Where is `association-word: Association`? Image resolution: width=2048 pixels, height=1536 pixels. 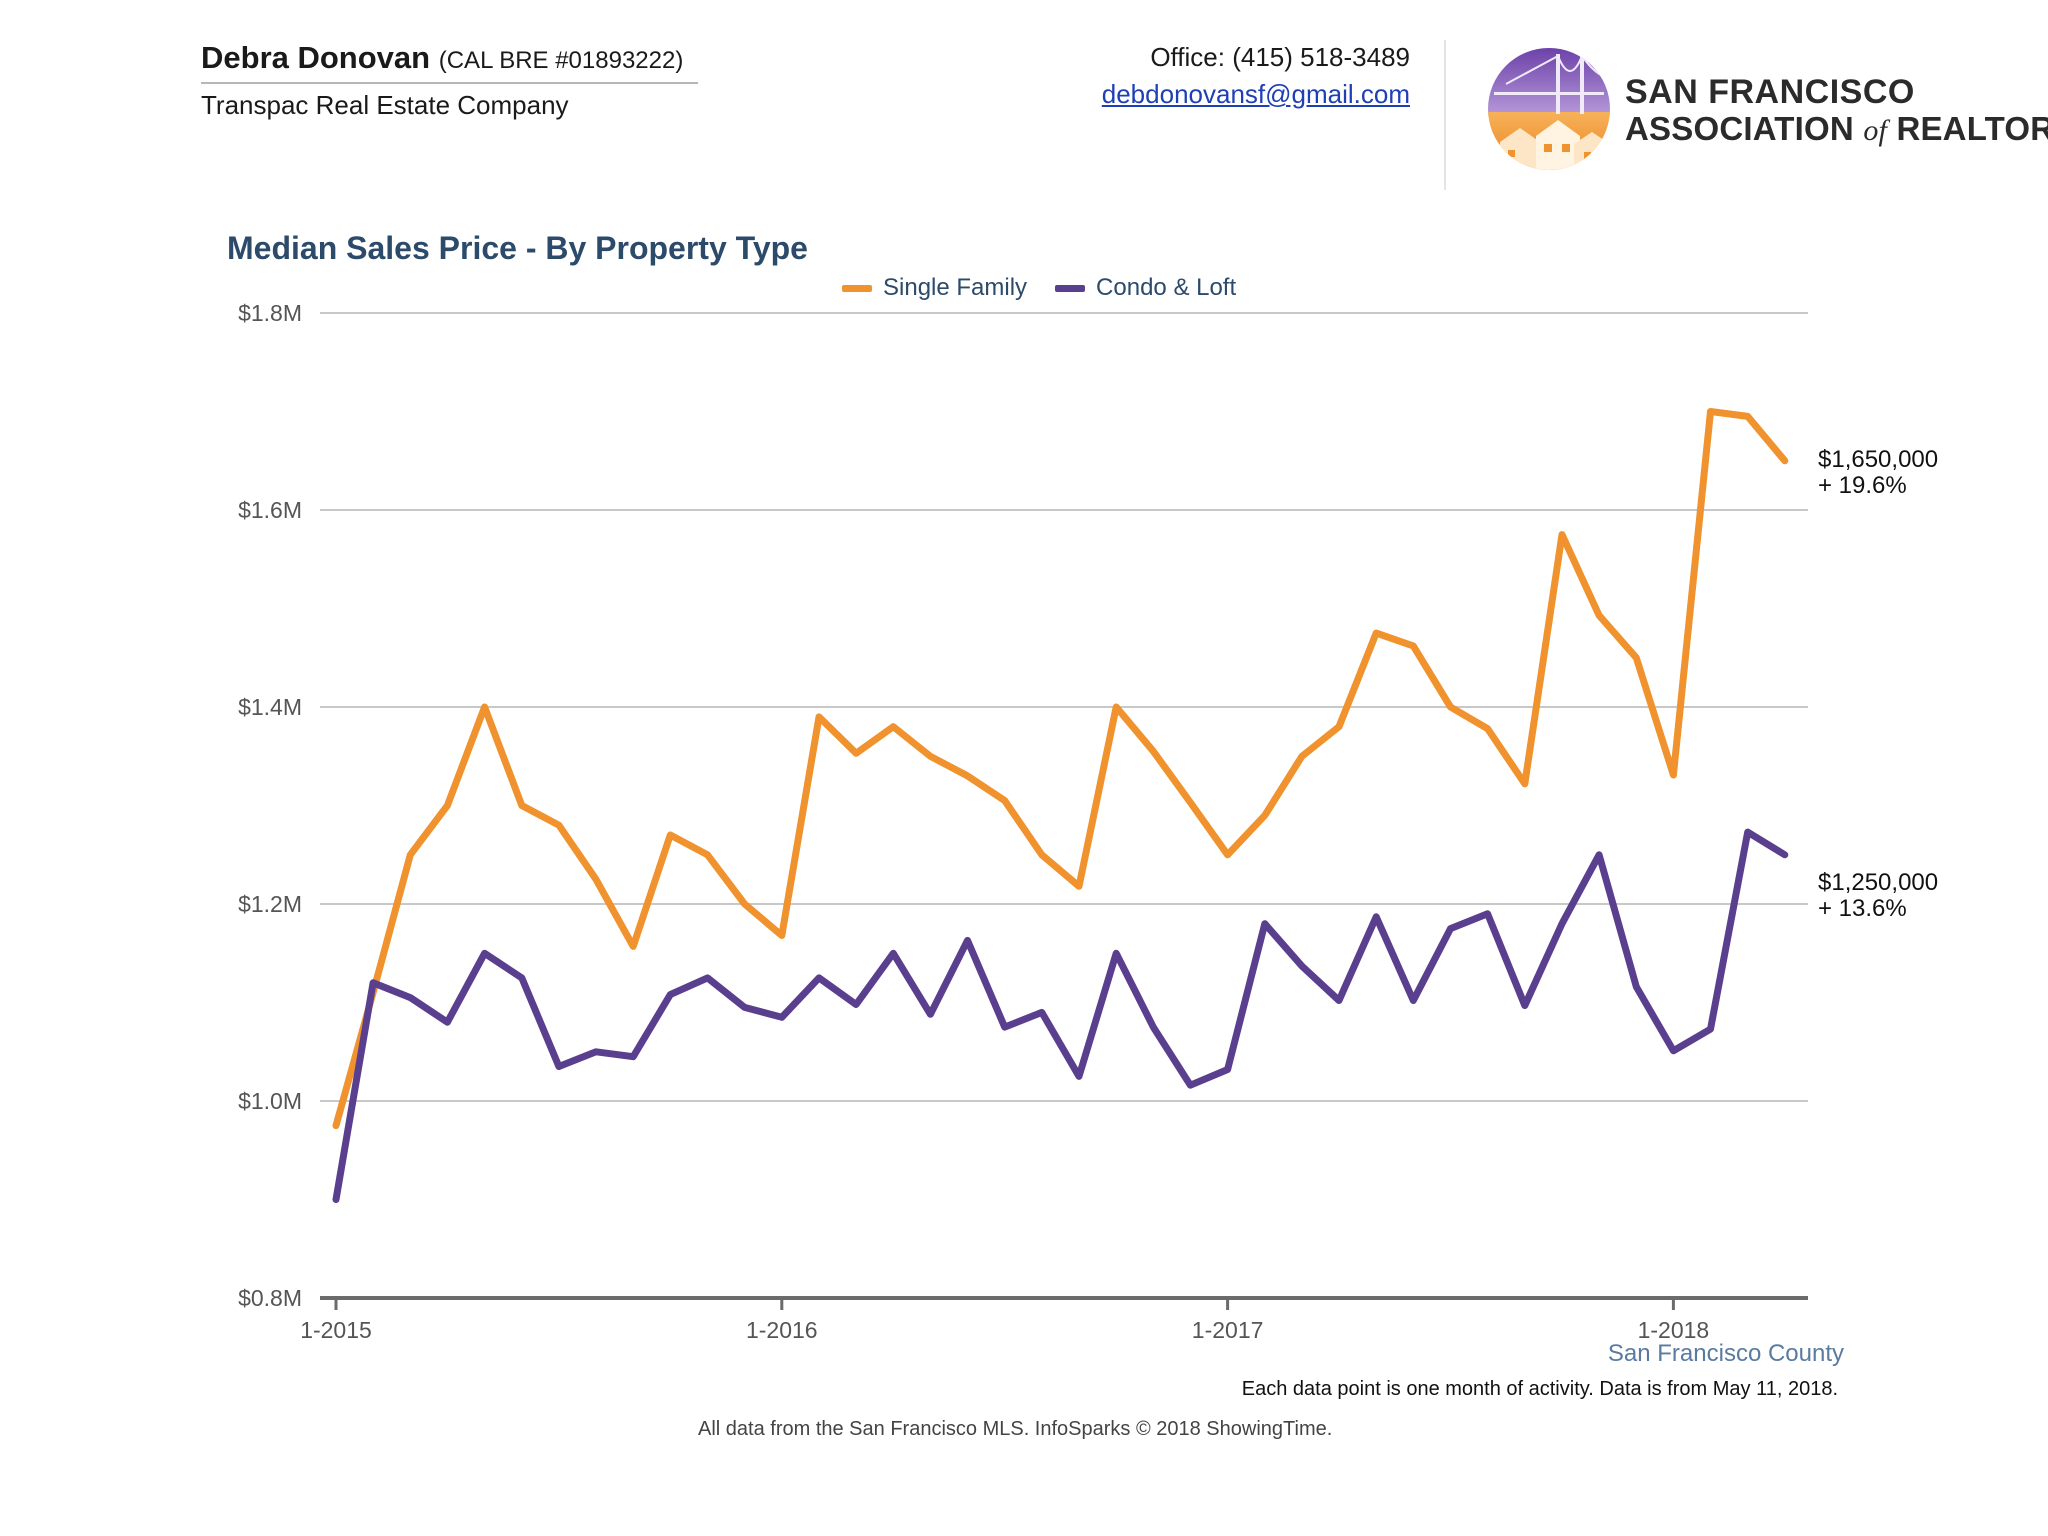
association-word: Association is located at coordinates (1739, 128).